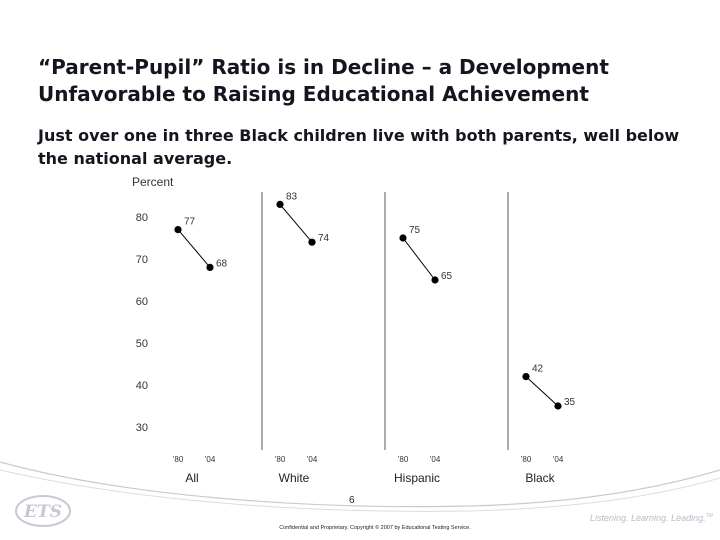  I want to click on category-label-black: Black, so click(540, 478).